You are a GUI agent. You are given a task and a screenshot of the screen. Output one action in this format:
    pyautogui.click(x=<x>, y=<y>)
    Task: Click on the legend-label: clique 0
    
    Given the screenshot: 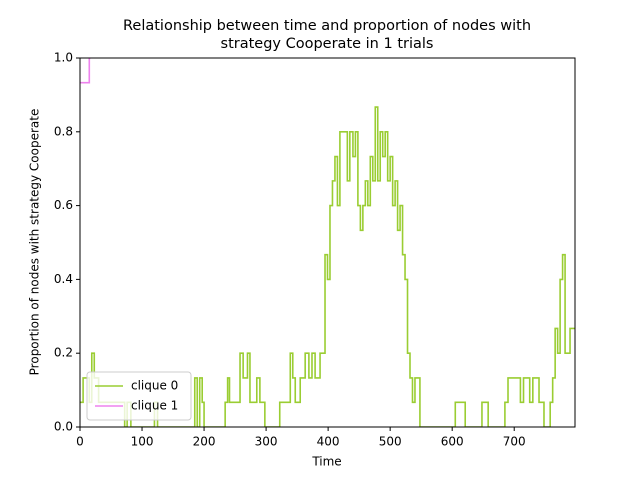 What is the action you would take?
    pyautogui.click(x=154, y=386)
    